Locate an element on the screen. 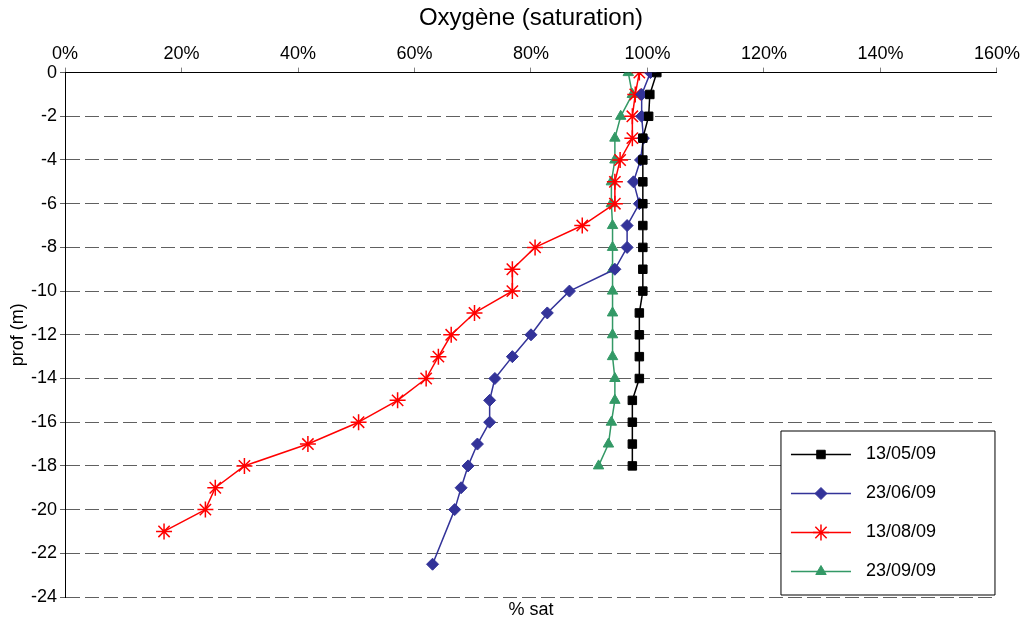 The image size is (1023, 625). y-tick-label: -18 is located at coordinates (44, 464).